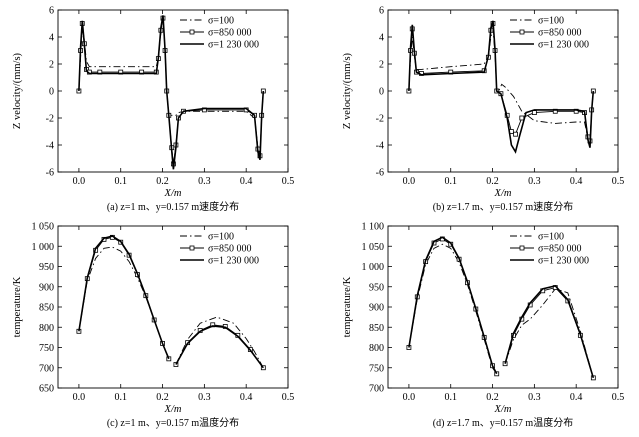 The width and height of the screenshot is (639, 437). I want to click on panel-caption: (c) z=1 m、y=0.157 m温度分布, so click(173, 422).